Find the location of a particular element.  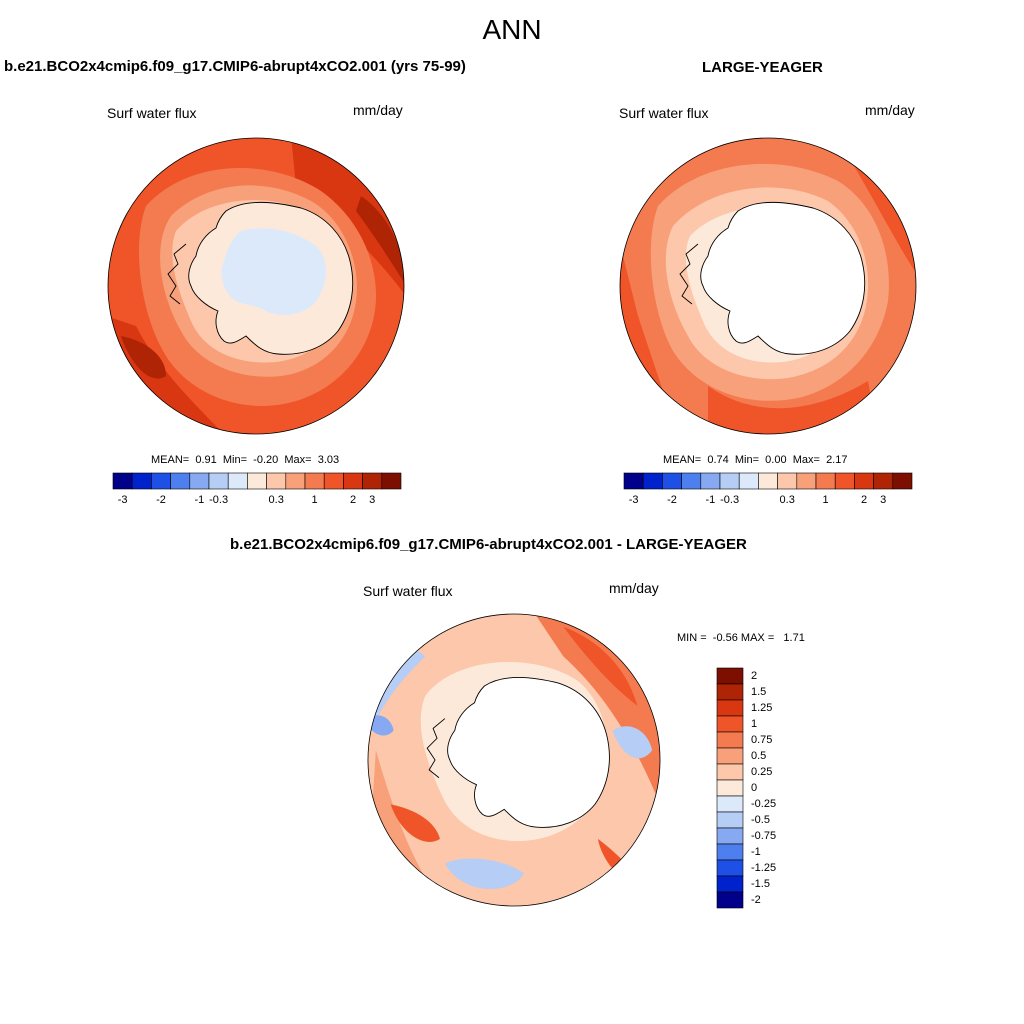

panel3-field-strong-ne is located at coordinates (600, 666).